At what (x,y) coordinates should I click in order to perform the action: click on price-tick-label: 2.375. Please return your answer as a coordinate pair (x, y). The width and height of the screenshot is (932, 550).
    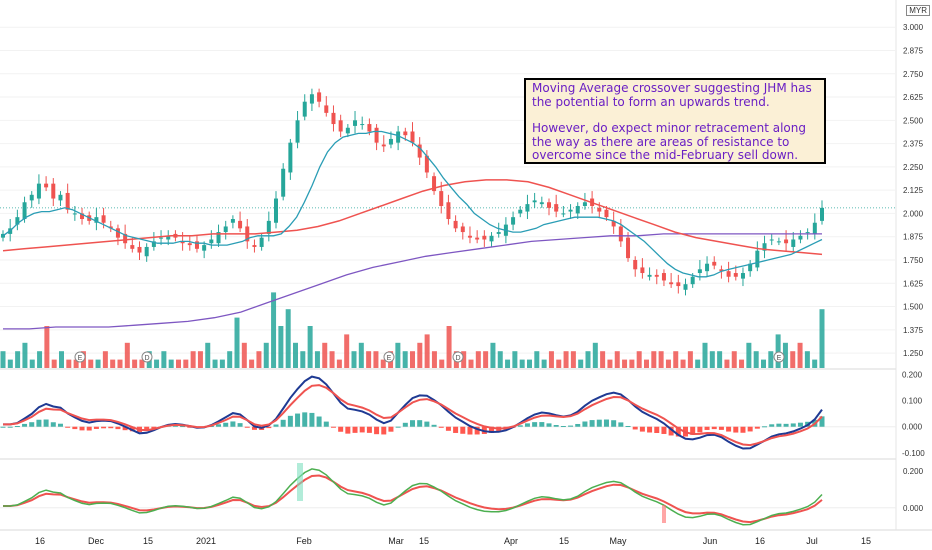
    Looking at the image, I should click on (913, 144).